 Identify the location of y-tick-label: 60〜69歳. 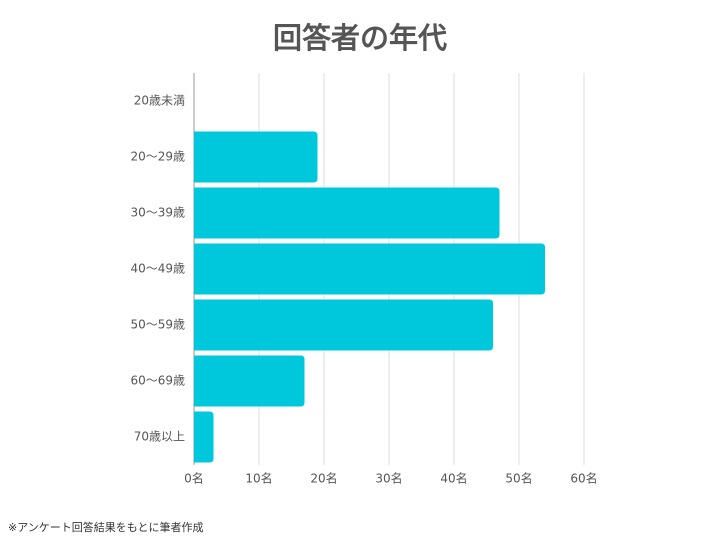
(157, 381).